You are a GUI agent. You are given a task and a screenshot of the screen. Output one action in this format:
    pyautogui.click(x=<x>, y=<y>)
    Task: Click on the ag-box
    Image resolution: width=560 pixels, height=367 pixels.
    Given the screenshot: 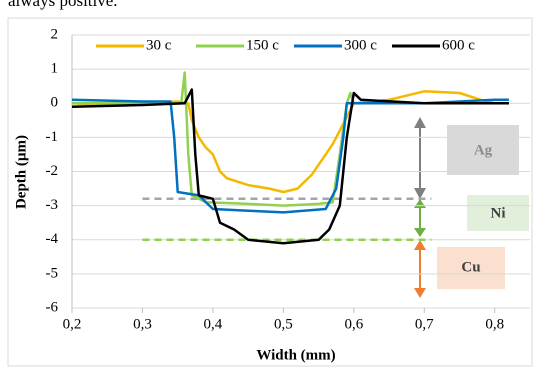 What is the action you would take?
    pyautogui.click(x=483, y=150)
    